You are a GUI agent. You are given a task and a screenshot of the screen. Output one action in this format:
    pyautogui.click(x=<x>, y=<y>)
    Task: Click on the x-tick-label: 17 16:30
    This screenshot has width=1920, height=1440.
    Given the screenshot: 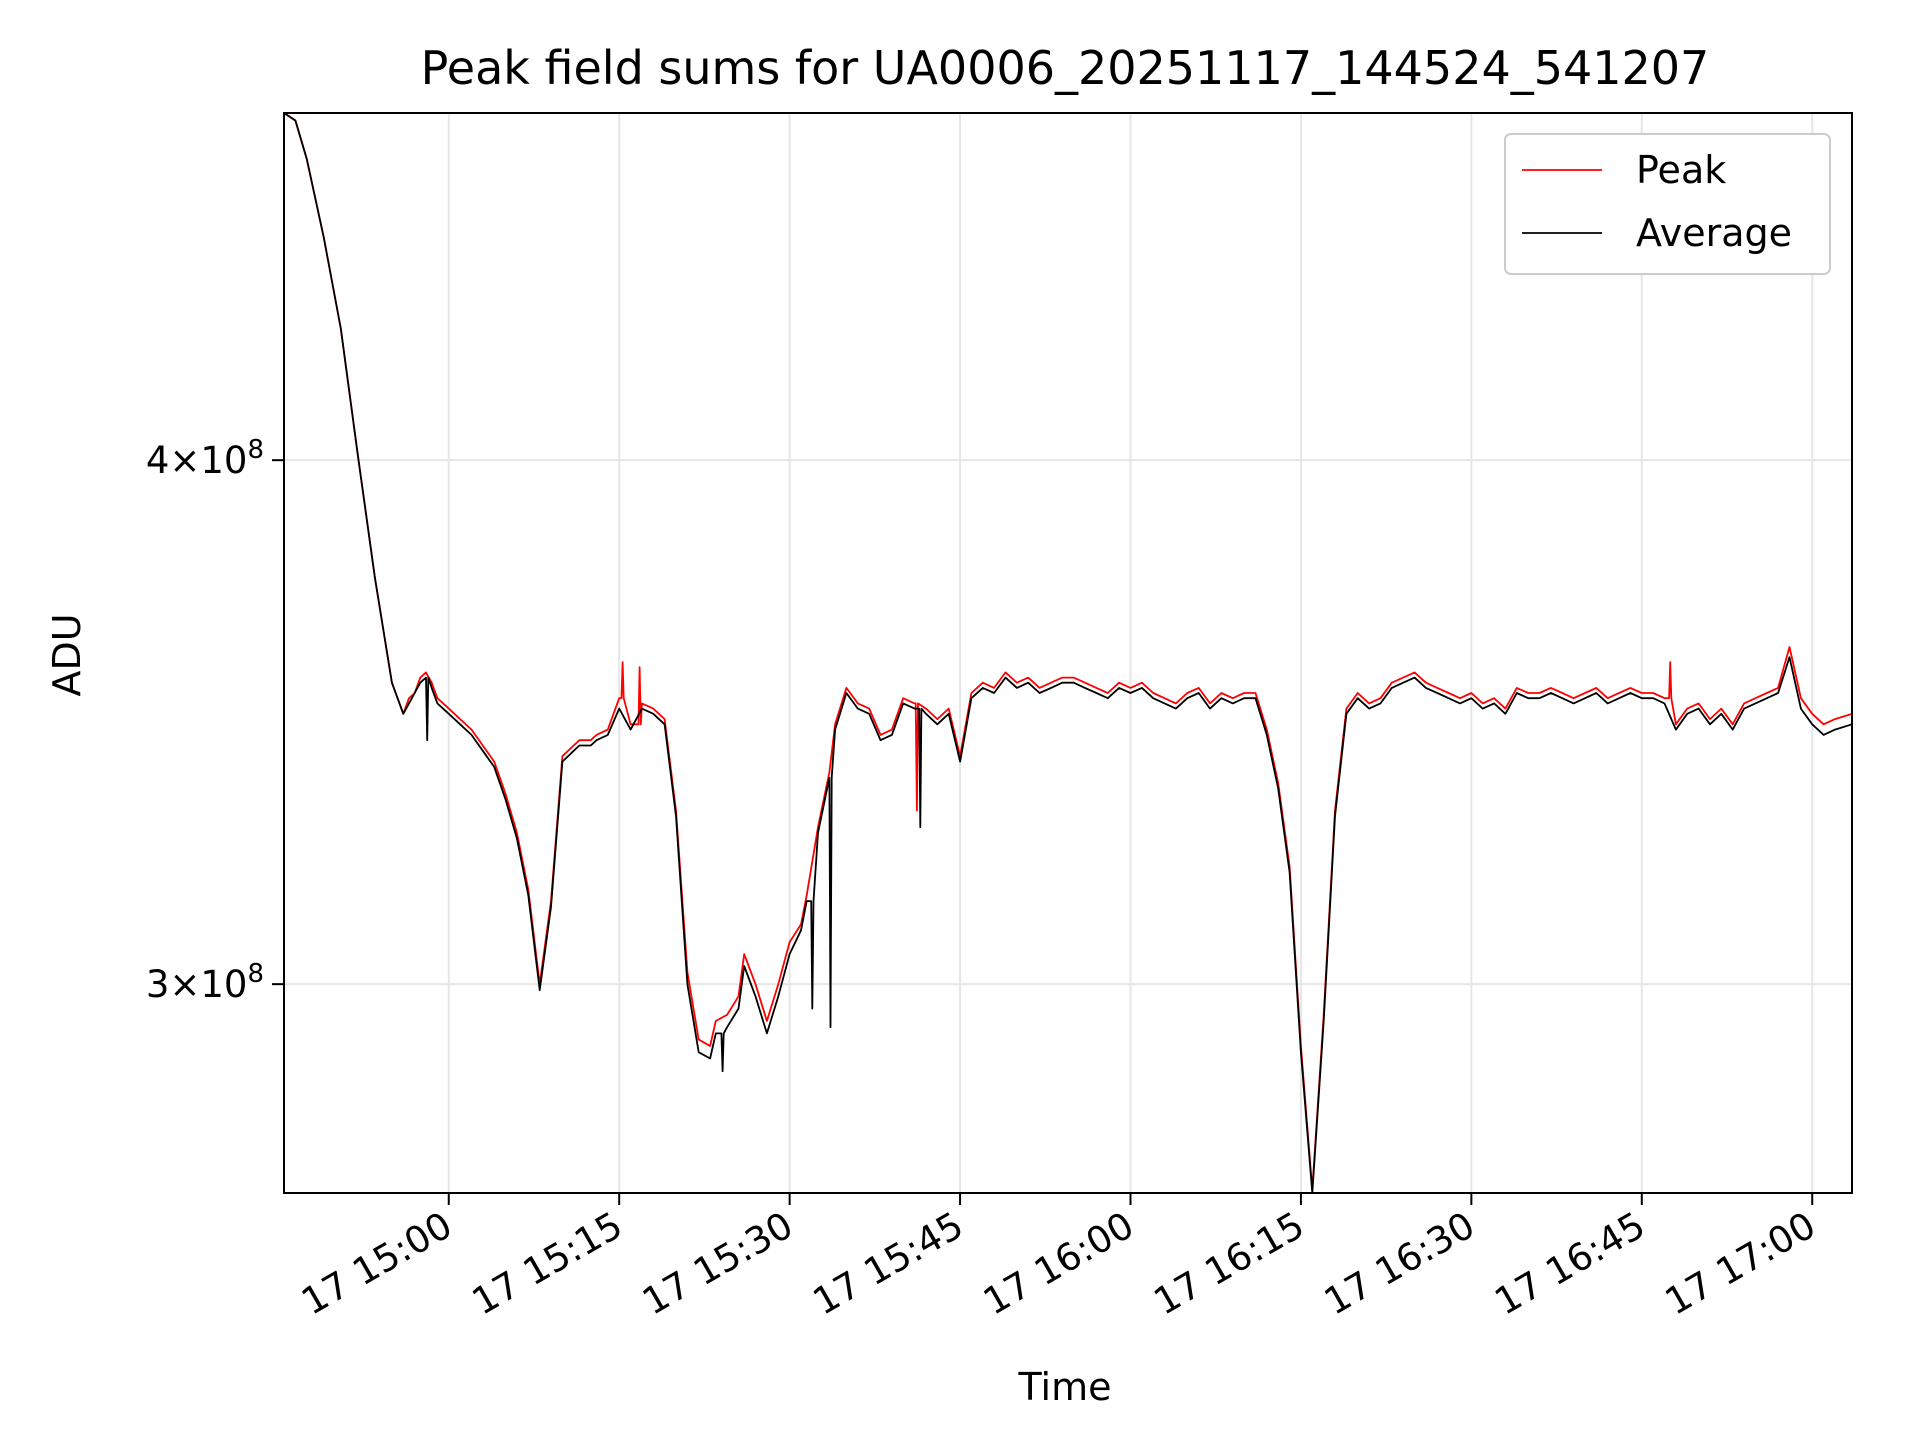 What is the action you would take?
    pyautogui.click(x=1399, y=1264)
    